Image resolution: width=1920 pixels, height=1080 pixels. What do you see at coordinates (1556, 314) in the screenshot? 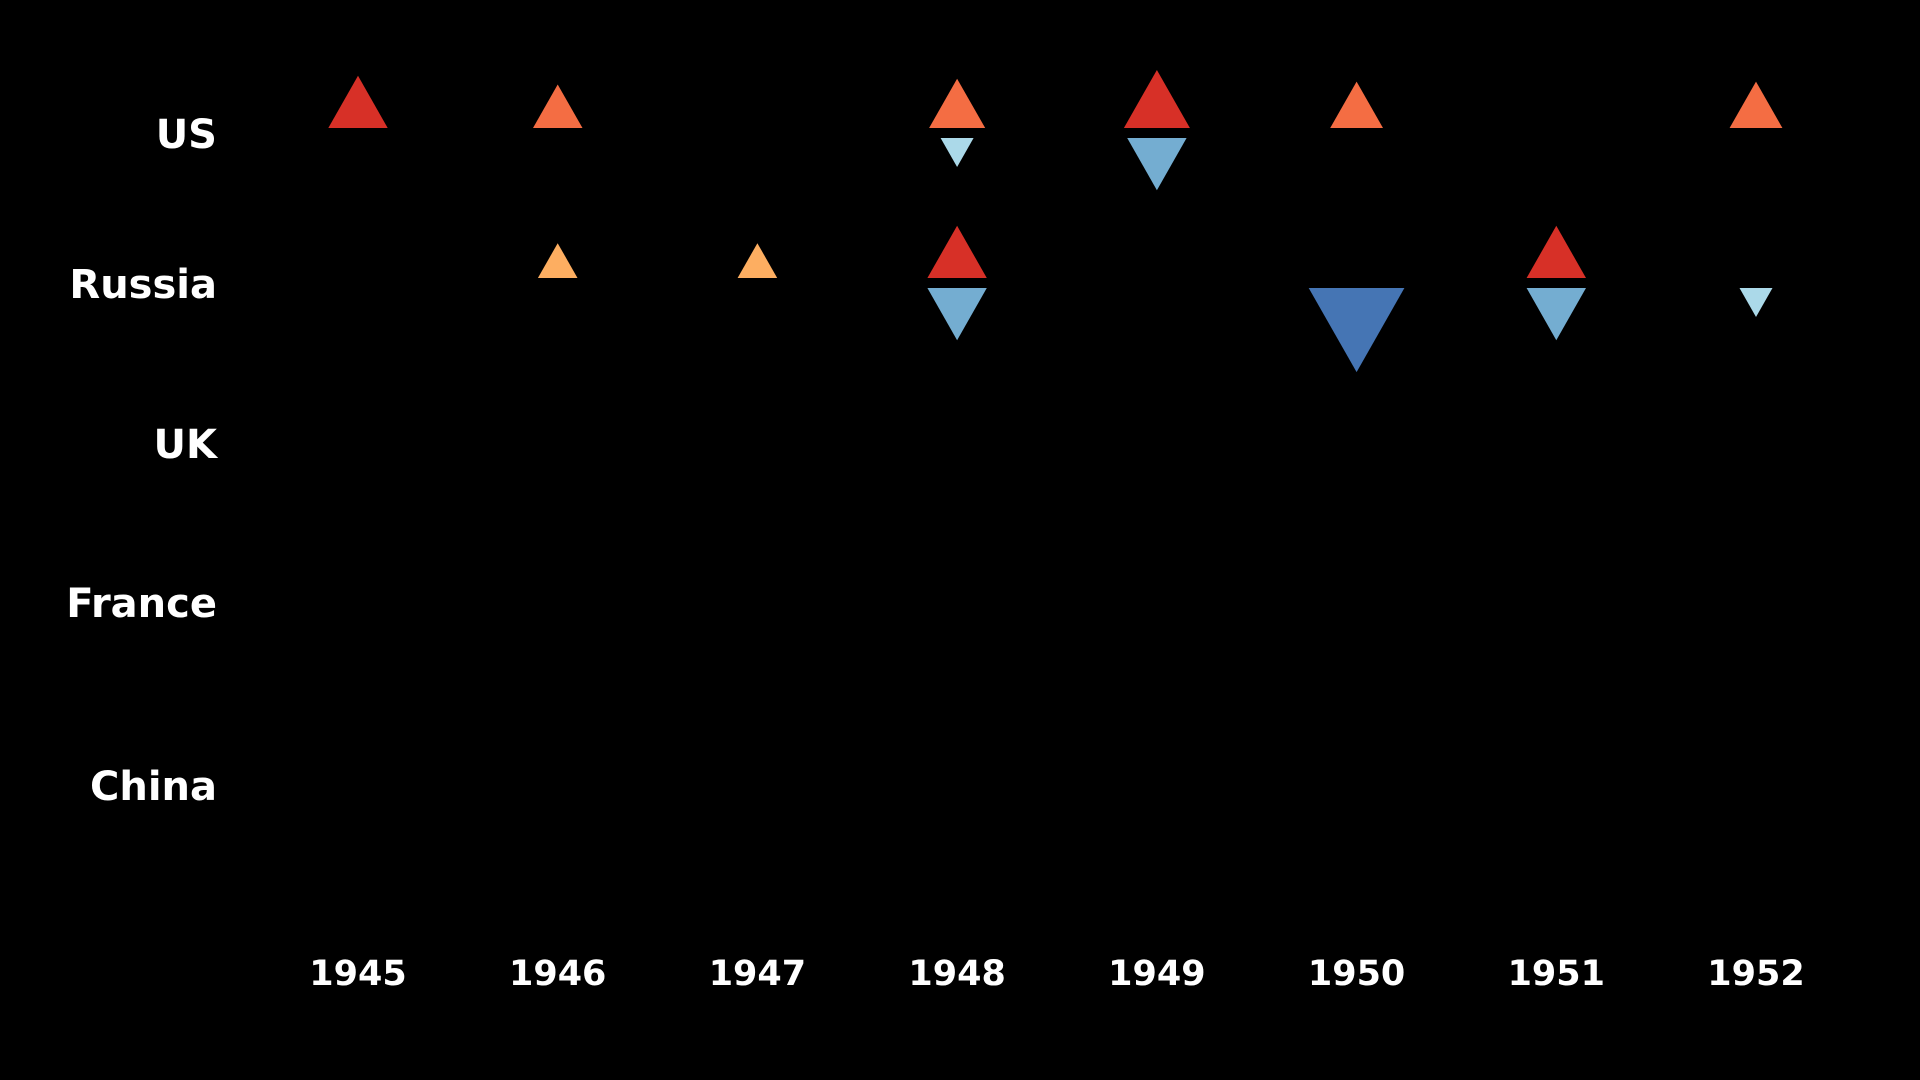
I see `marker-russia-1951-down` at bounding box center [1556, 314].